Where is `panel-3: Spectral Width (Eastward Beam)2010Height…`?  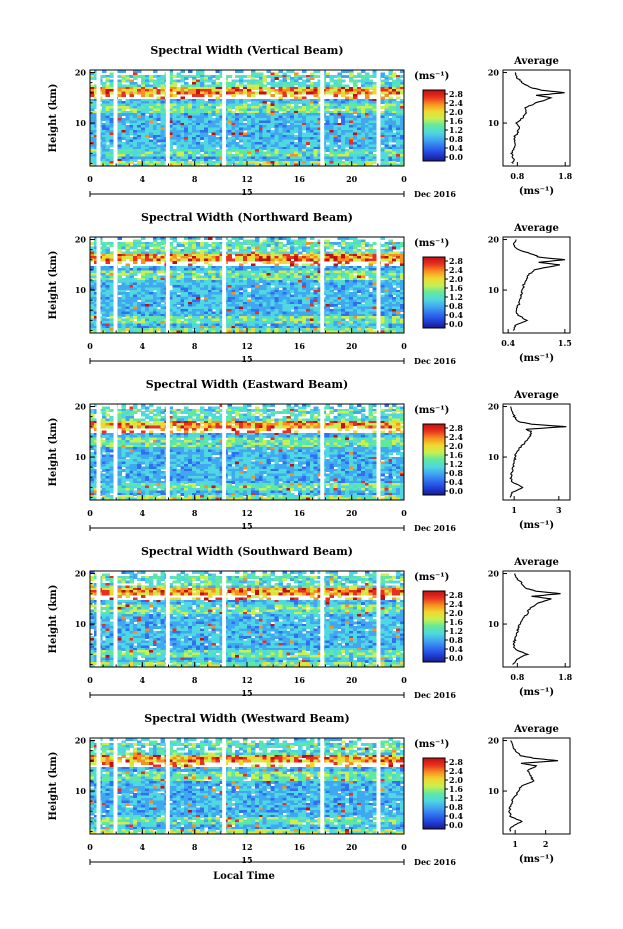
panel-3: Spectral Width (Eastward Beam)2010Height… is located at coordinates (309, 455).